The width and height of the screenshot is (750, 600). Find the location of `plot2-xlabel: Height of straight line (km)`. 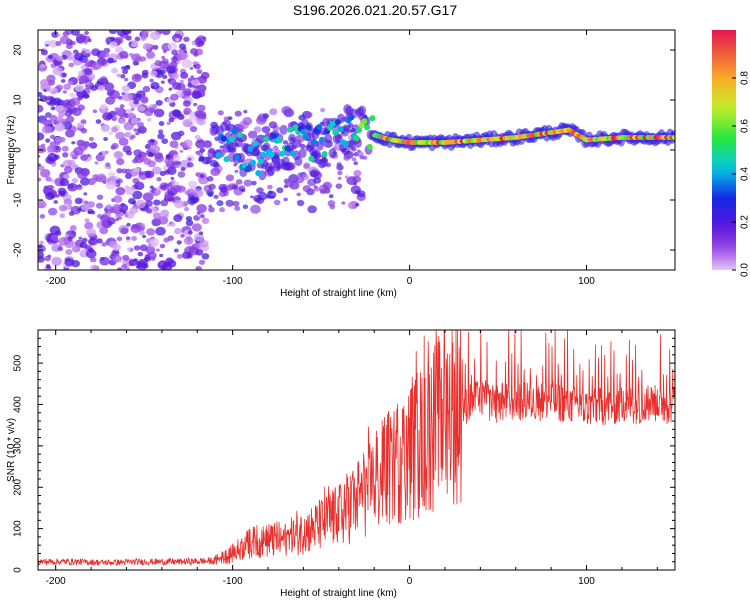

plot2-xlabel: Height of straight line (km) is located at coordinates (338, 593).